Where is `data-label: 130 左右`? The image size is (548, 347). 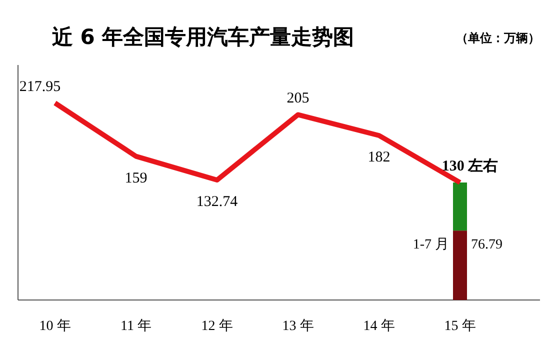
data-label: 130 左右 is located at coordinates (470, 166).